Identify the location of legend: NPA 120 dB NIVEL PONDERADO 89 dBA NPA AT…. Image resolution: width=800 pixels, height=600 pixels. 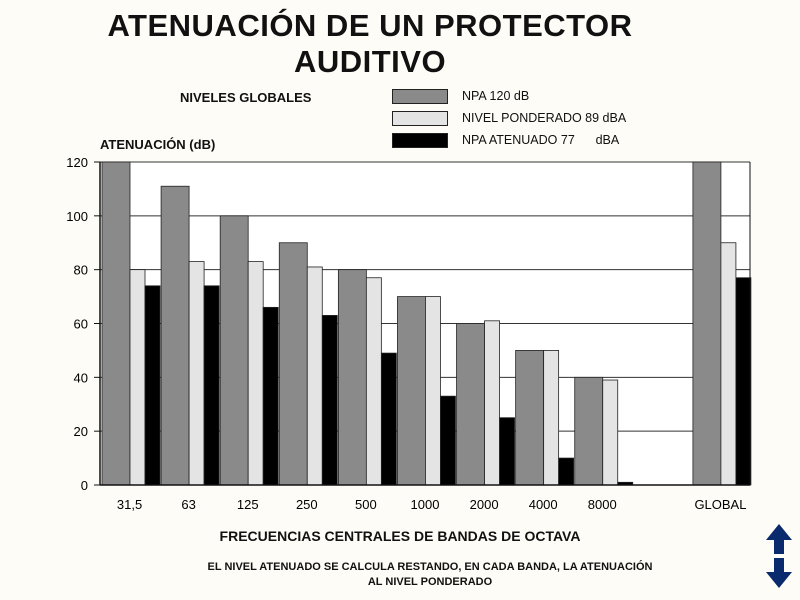
(547, 118).